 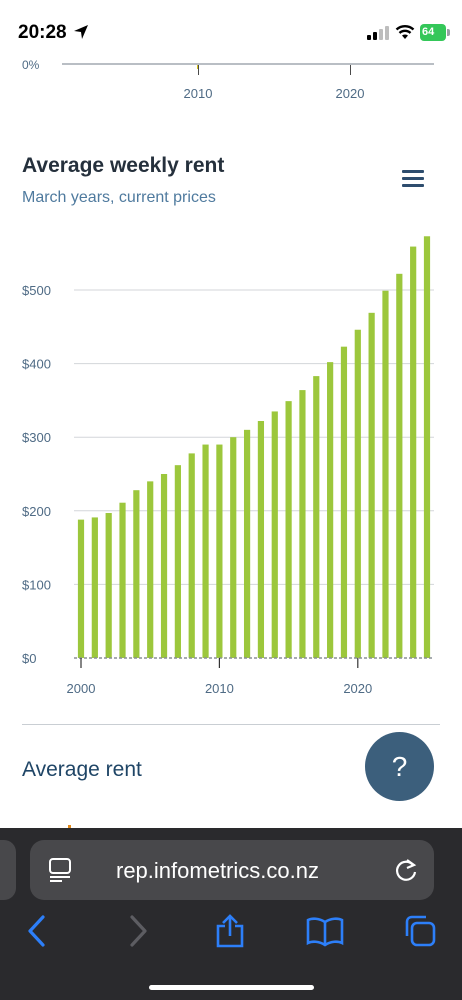 What do you see at coordinates (233, 547) in the screenshot?
I see `bar-2011` at bounding box center [233, 547].